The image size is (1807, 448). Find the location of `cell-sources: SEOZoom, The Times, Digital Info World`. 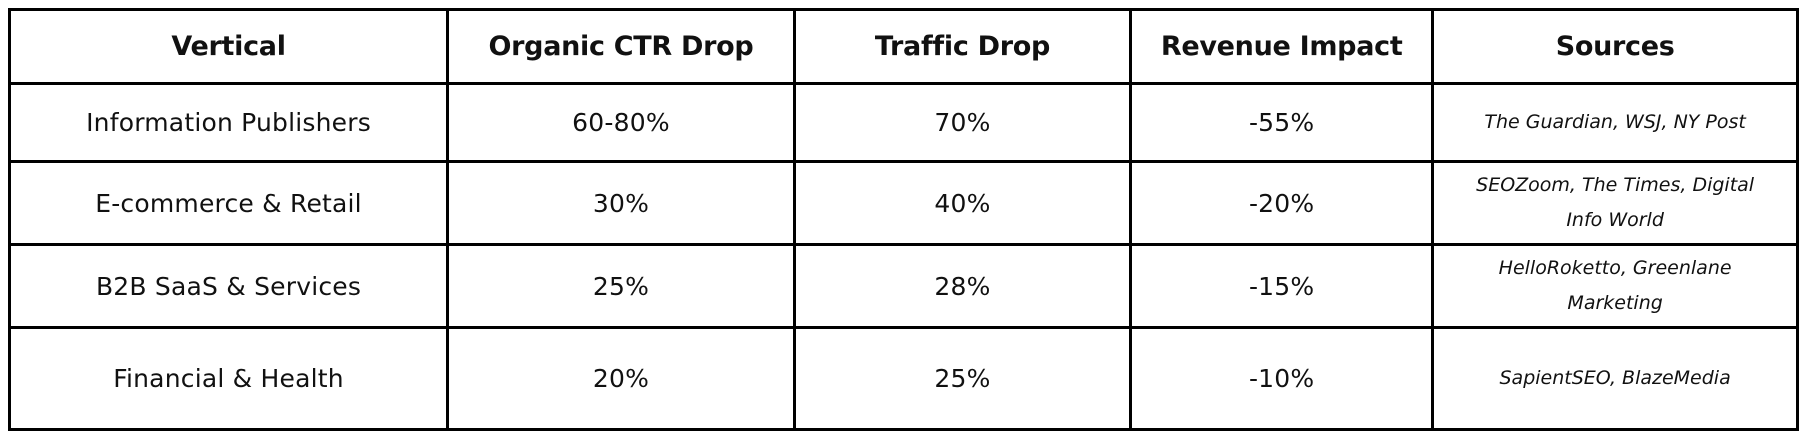

cell-sources: SEOZoom, The Times, Digital Info World is located at coordinates (1615, 203).